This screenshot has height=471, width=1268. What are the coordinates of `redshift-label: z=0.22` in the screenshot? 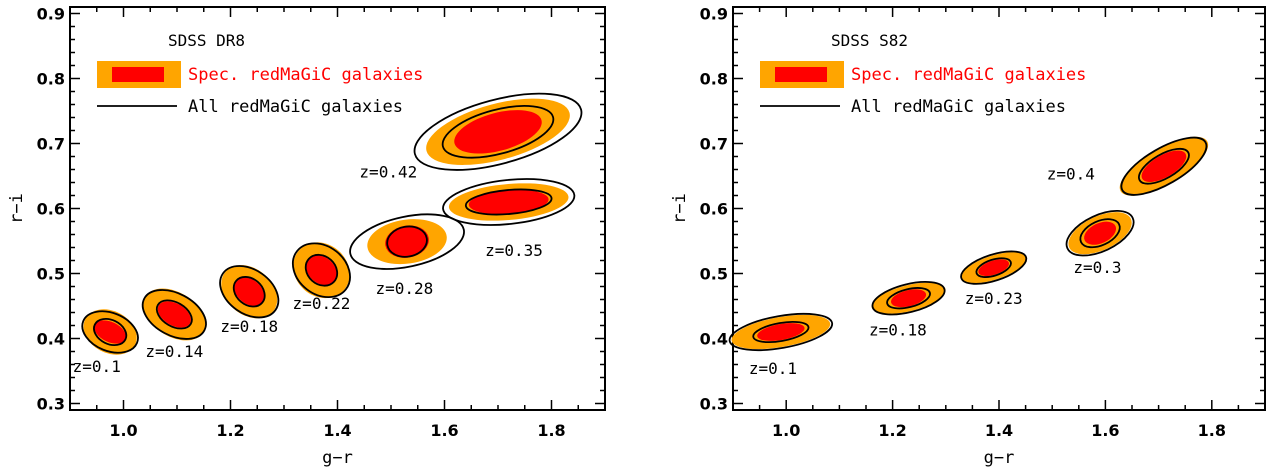 It's located at (322, 303).